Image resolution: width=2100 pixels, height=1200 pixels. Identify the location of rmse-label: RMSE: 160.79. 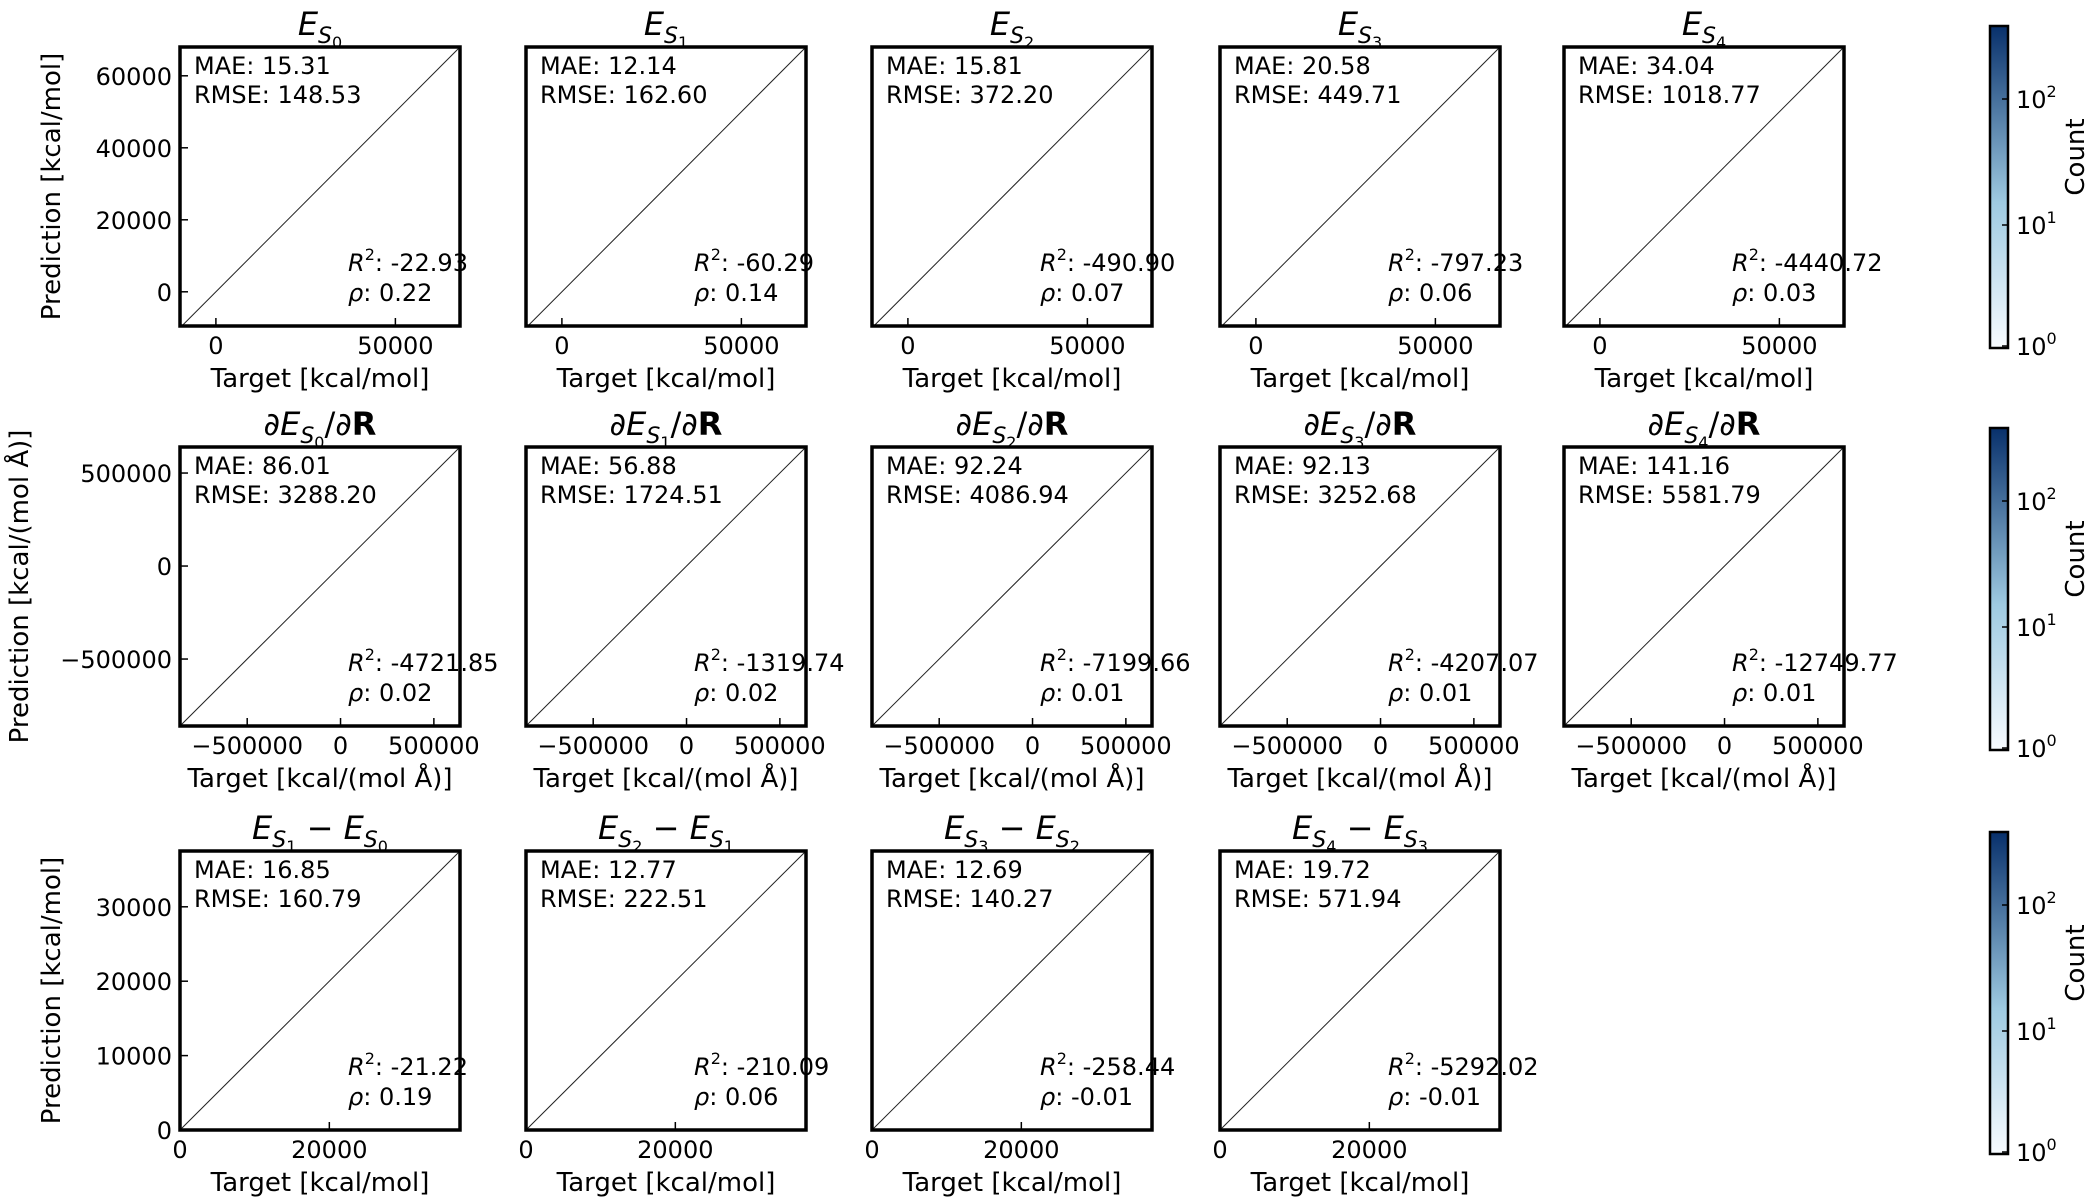
(277, 899).